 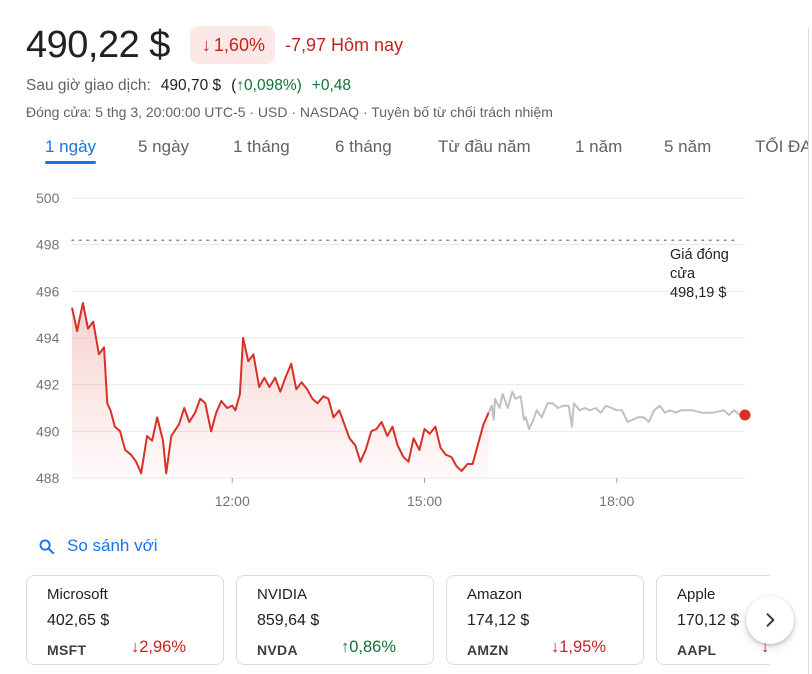 What do you see at coordinates (48, 198) in the screenshot?
I see `y-tick-label: 500` at bounding box center [48, 198].